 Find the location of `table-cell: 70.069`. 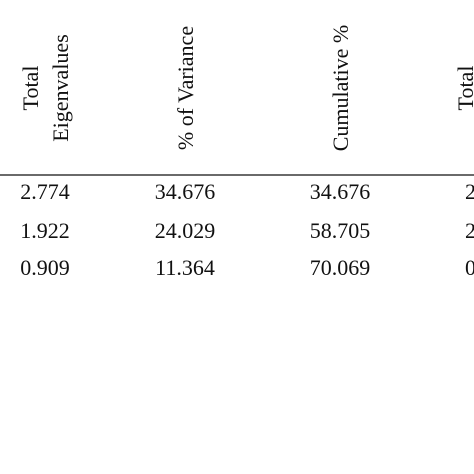

table-cell: 70.069 is located at coordinates (340, 267).